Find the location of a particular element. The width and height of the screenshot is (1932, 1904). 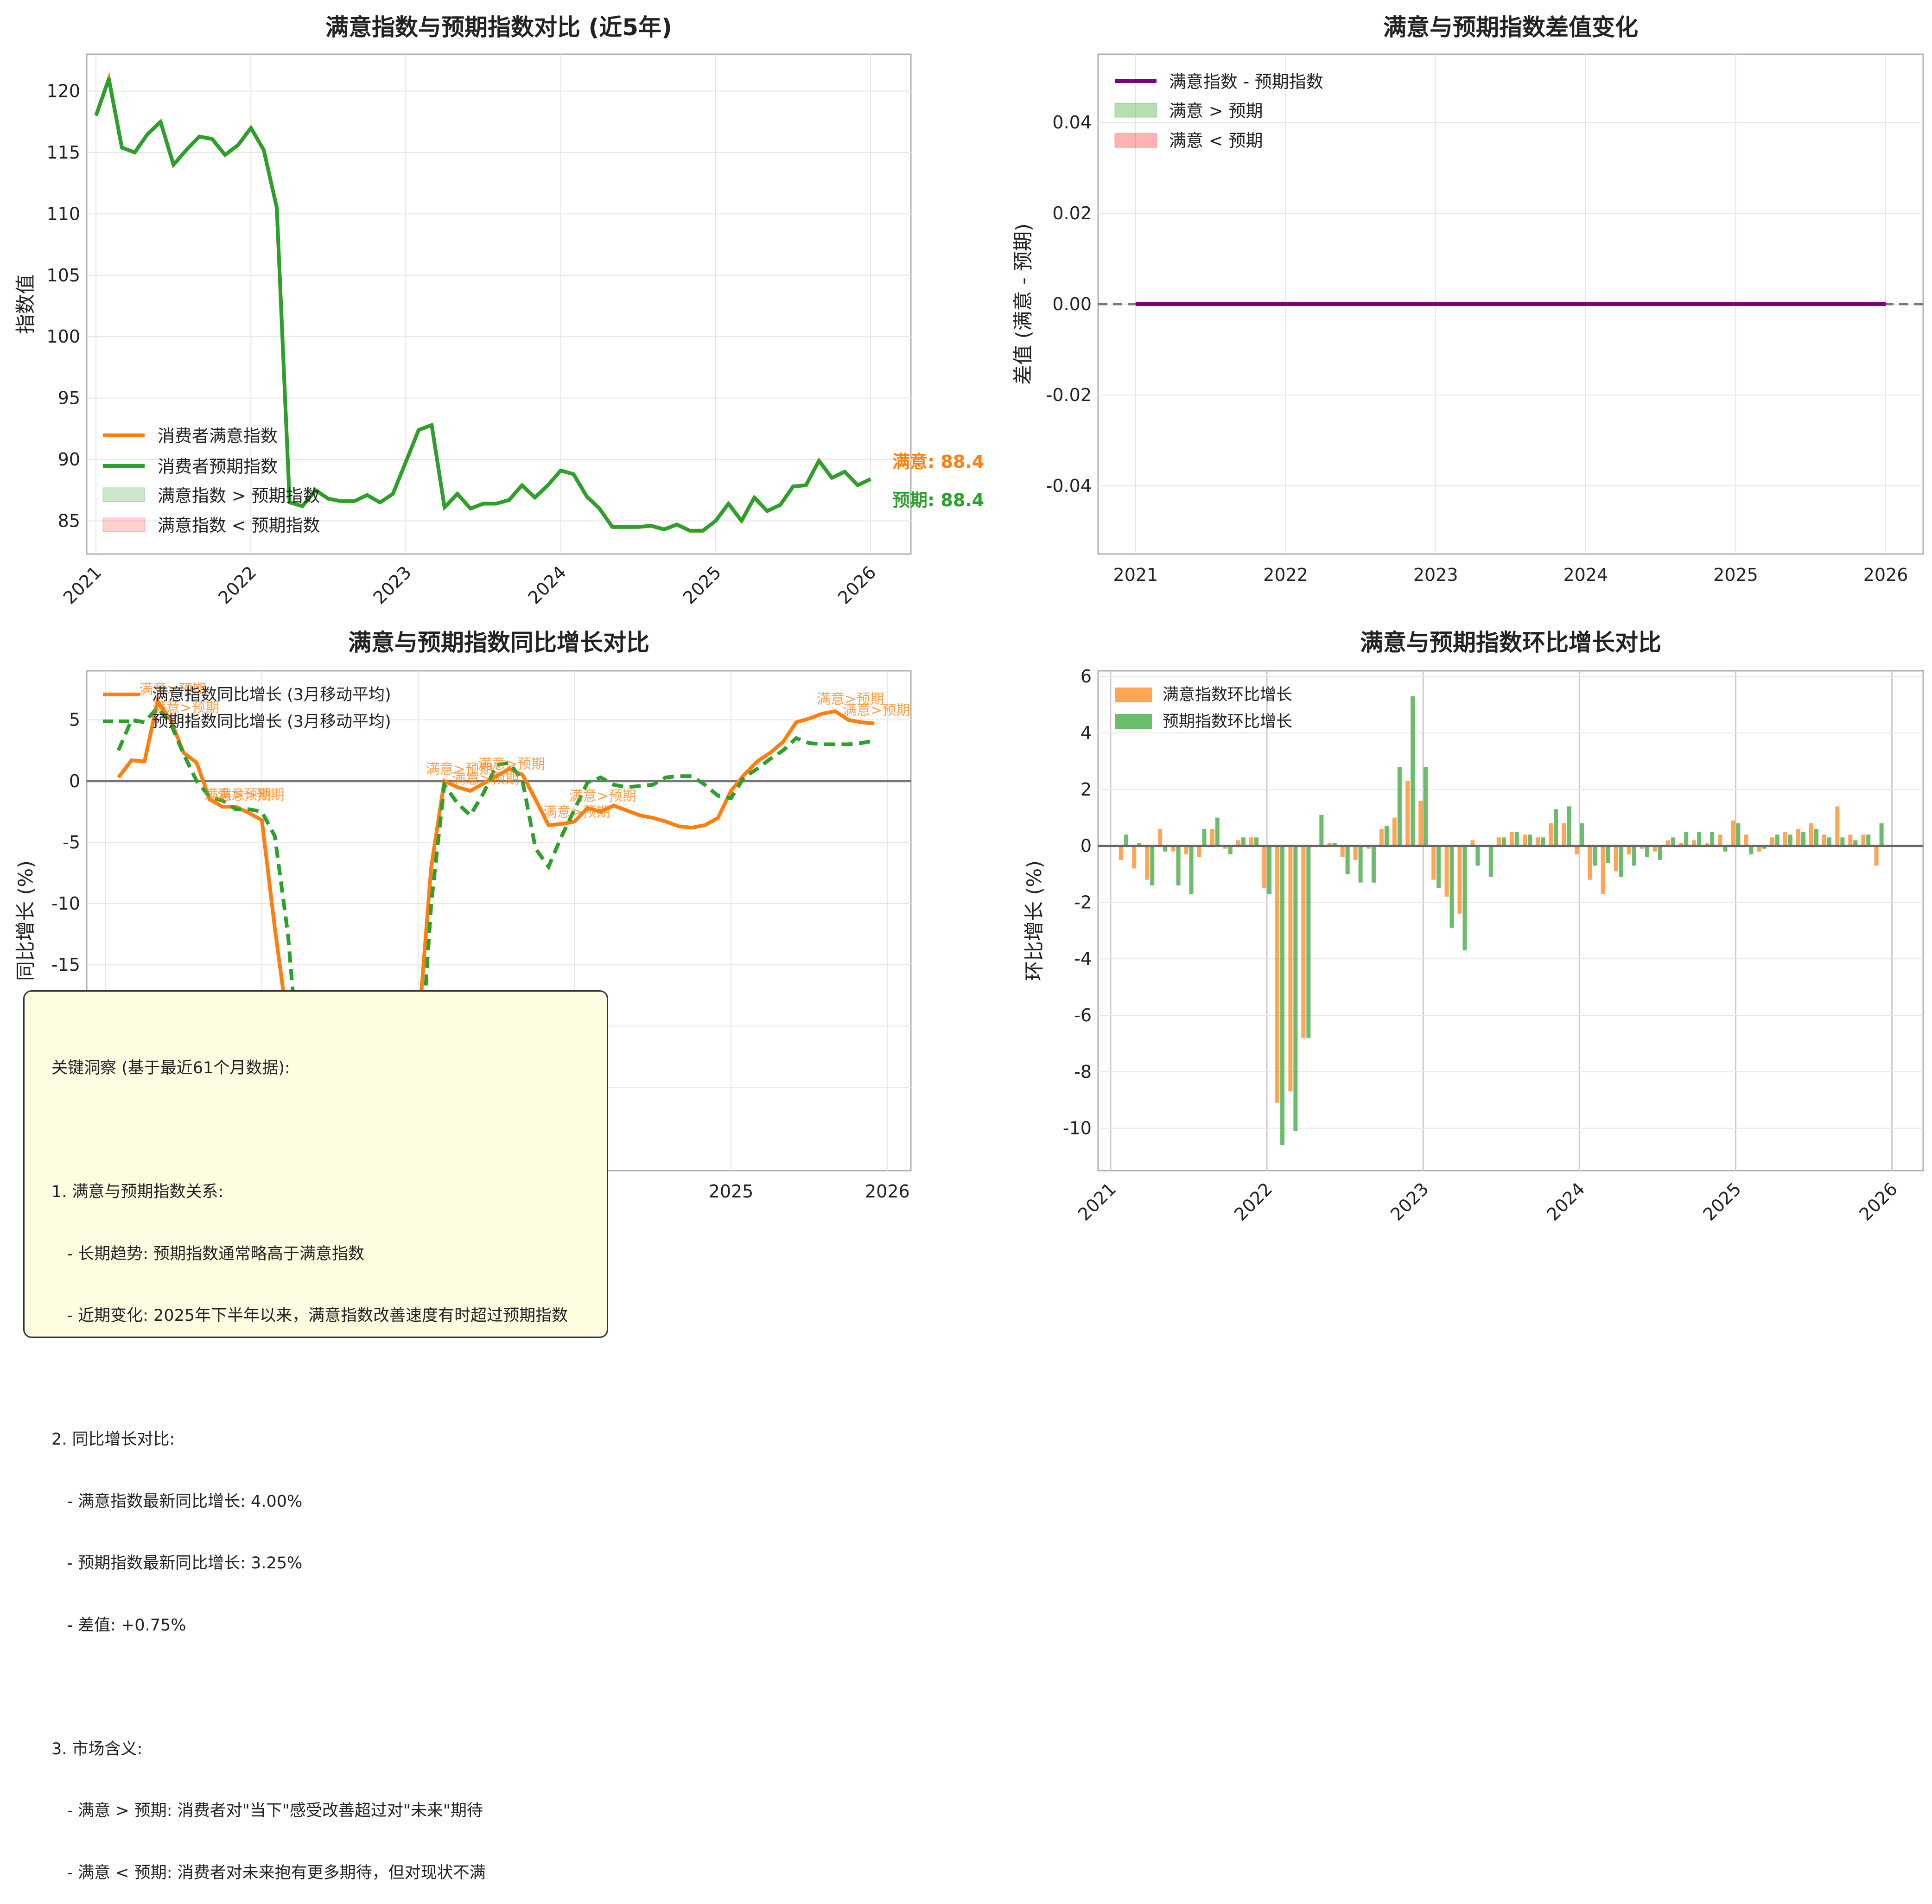

legend-label: 消费者预期指数 is located at coordinates (218, 467).